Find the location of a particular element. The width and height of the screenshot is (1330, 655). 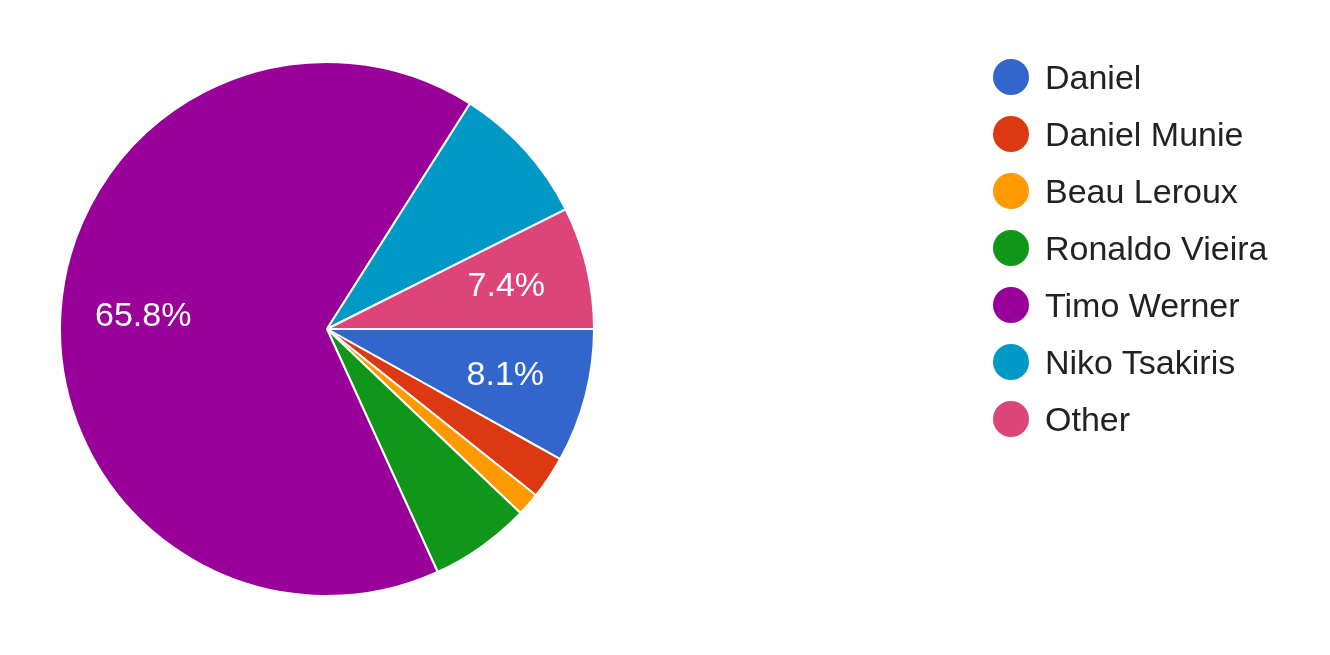

data-label: 8.1% is located at coordinates (505, 372).